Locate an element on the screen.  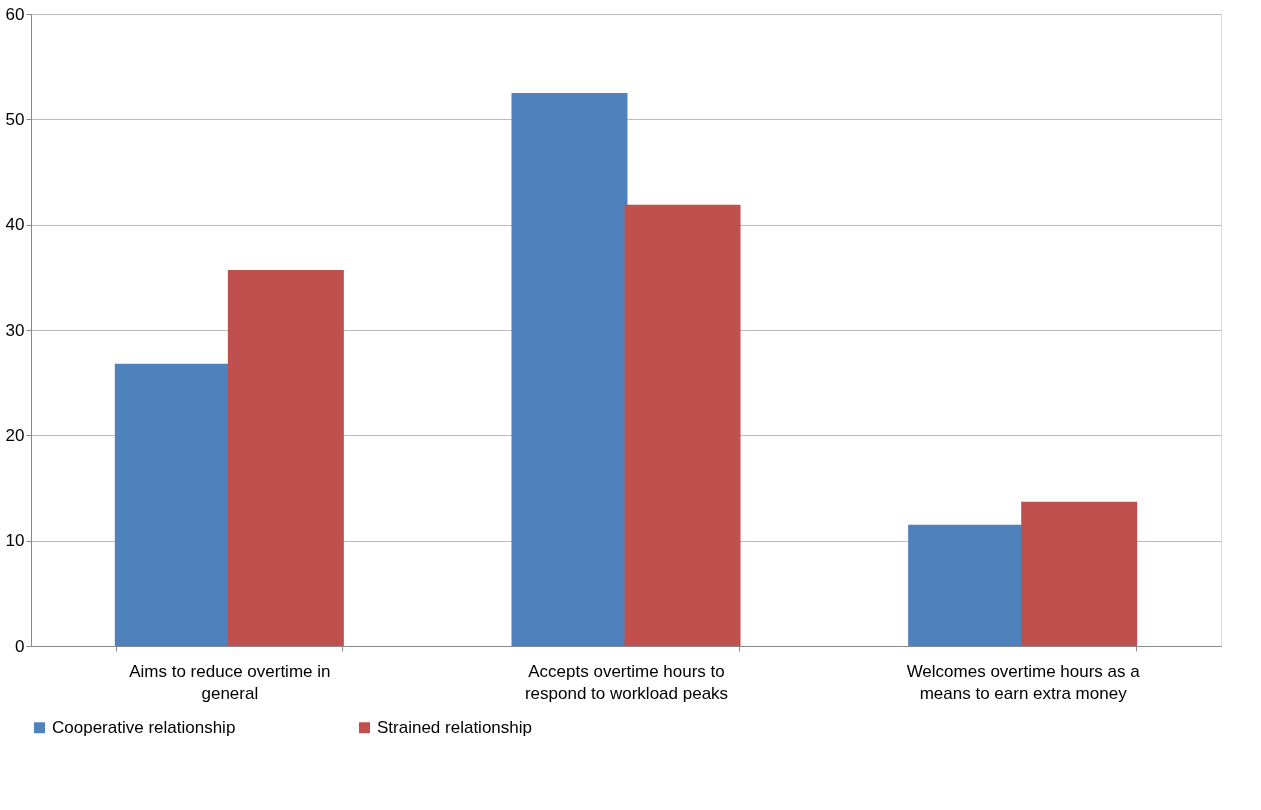
x-tick-label: Aims to reduce overtime in general is located at coordinates (230, 682).